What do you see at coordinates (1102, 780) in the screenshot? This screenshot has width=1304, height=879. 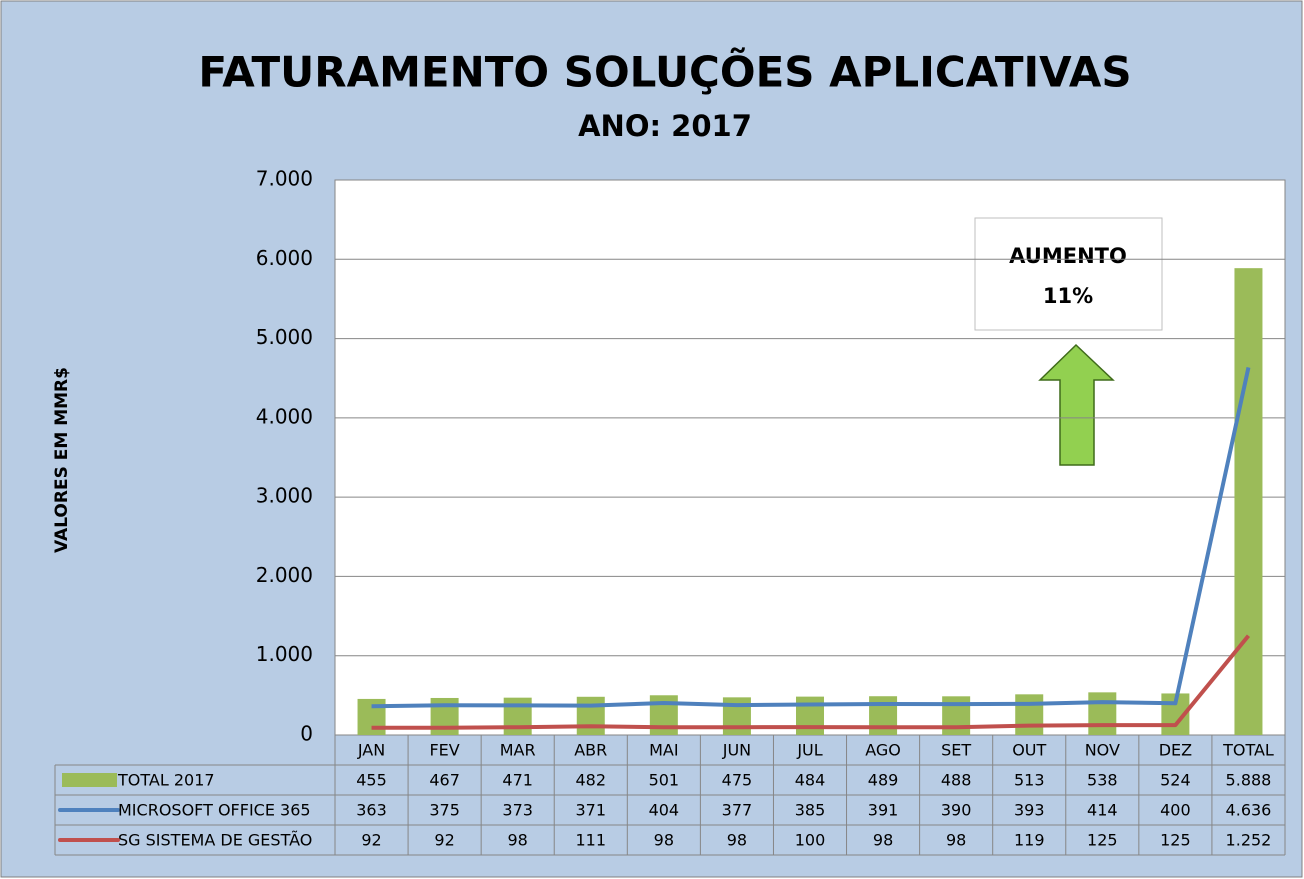 I see `data-label: 538` at bounding box center [1102, 780].